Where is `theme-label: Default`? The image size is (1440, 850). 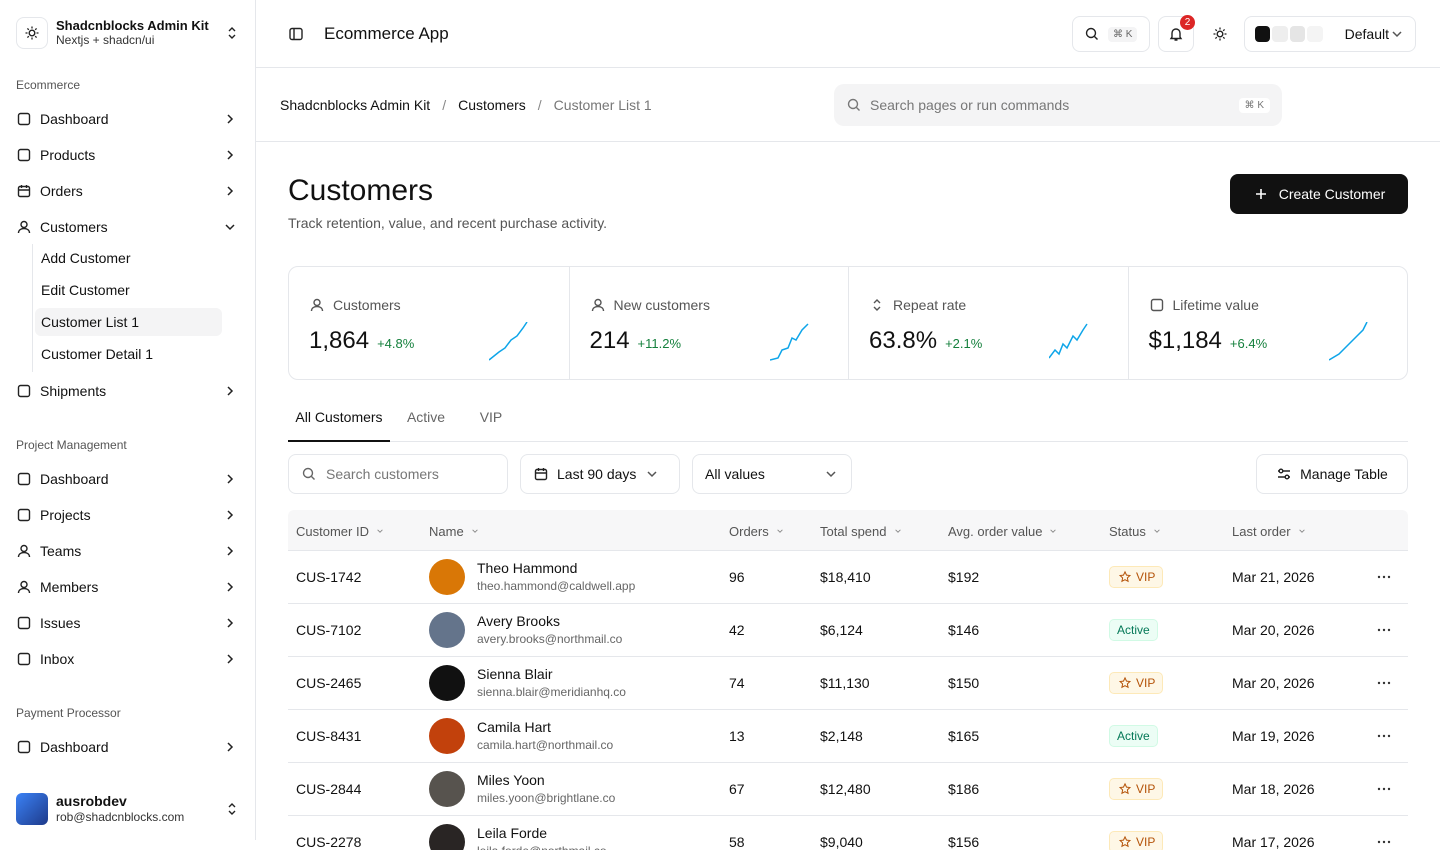 theme-label: Default is located at coordinates (1366, 34).